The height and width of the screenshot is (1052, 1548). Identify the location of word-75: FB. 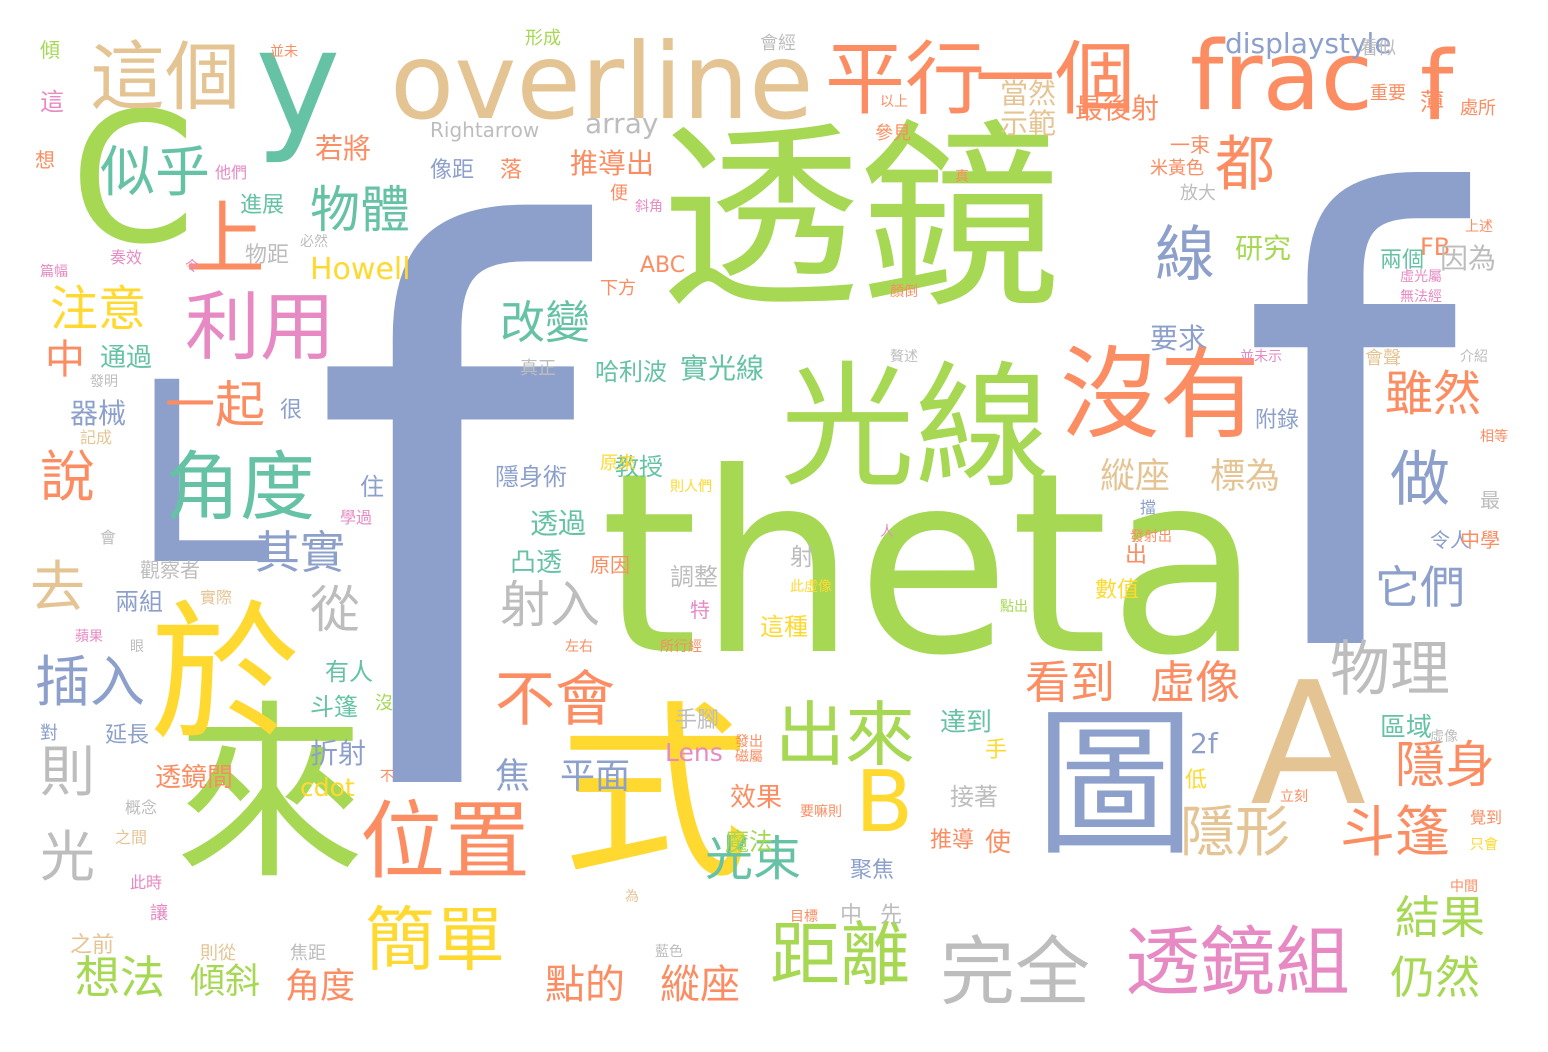
(1435, 247).